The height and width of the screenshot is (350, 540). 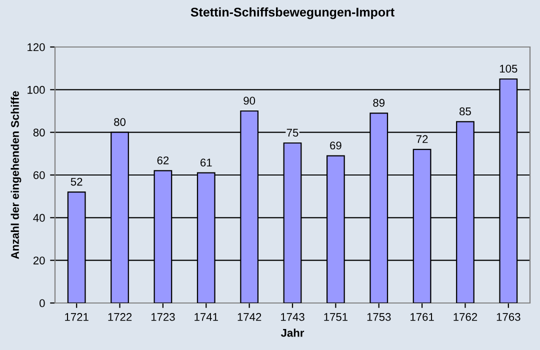 I want to click on y-axis-title: Anzahl der eingehenden Schiffe, so click(x=16, y=175).